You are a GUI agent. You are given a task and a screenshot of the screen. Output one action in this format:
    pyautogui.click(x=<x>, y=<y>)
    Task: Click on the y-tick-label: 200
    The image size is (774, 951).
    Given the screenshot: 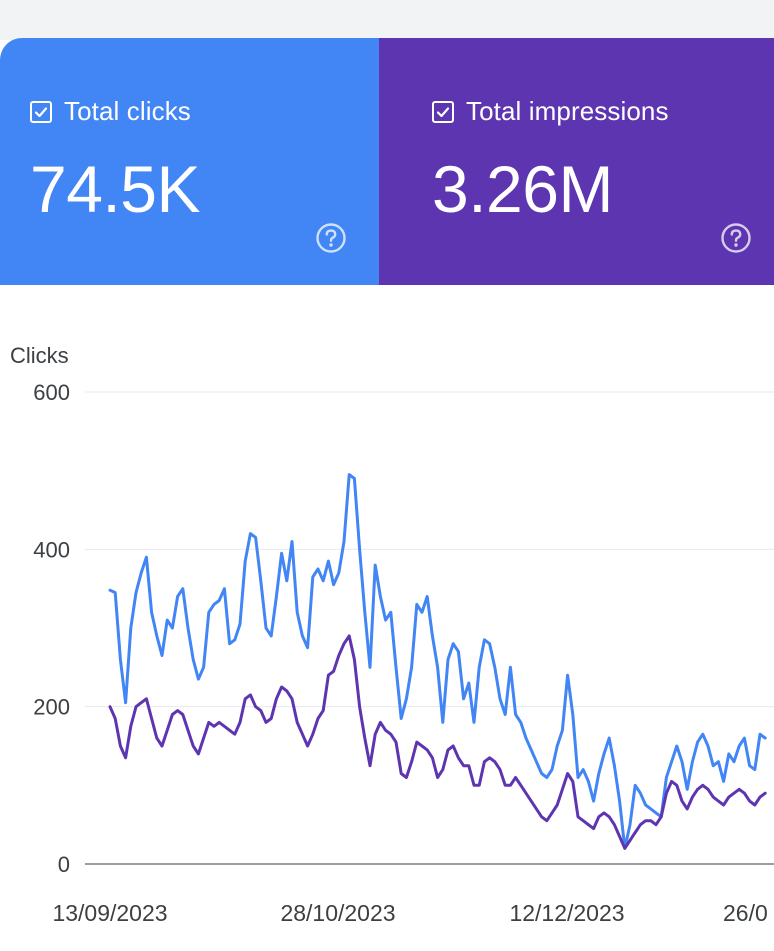 What is the action you would take?
    pyautogui.click(x=51, y=707)
    